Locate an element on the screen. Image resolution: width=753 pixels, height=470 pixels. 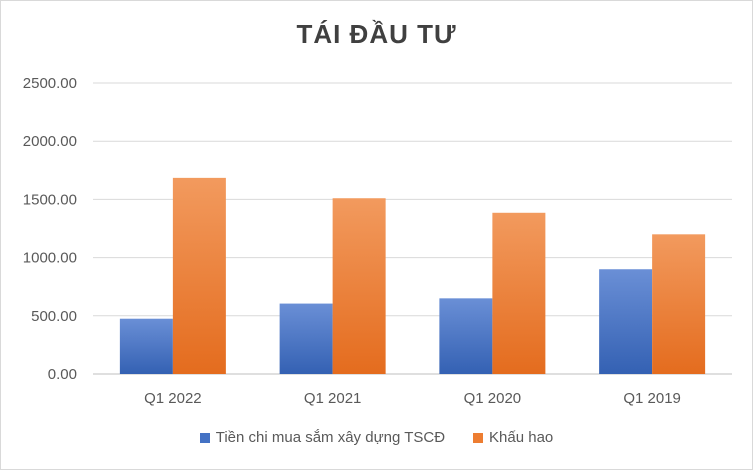
y-tick-label: 2500.00 is located at coordinates (50, 83).